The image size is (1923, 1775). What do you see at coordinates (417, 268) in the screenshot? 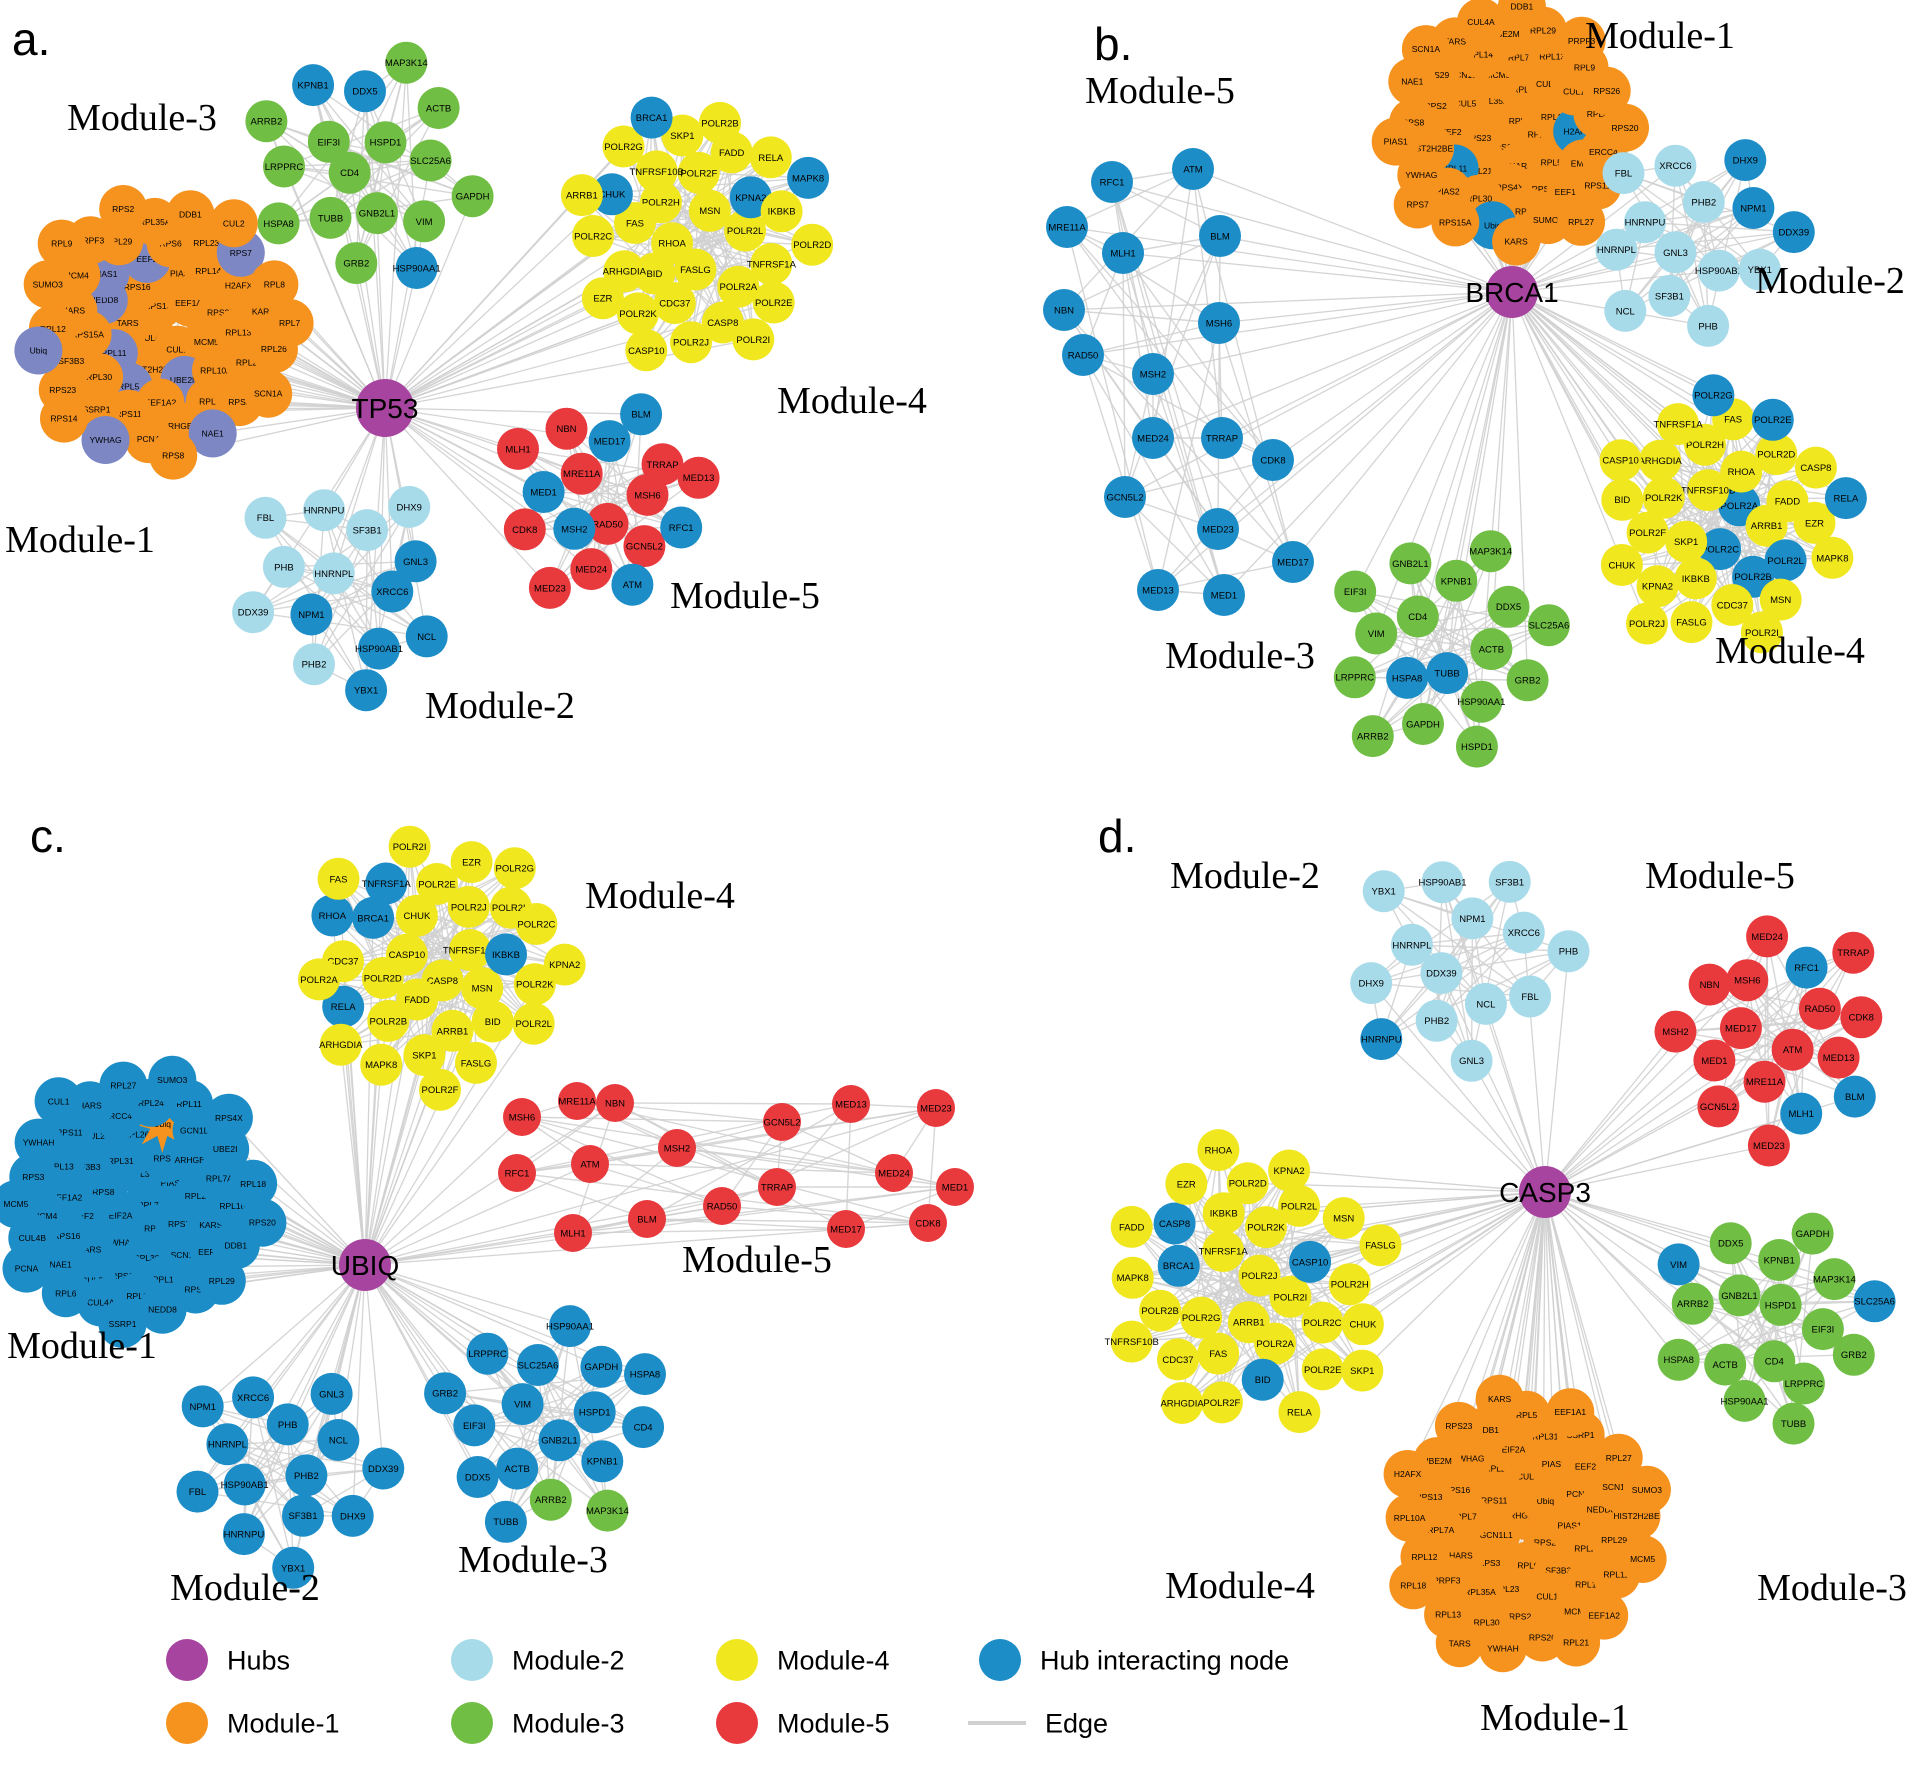
I see `node-HSP90AA1: HSP90AA1` at bounding box center [417, 268].